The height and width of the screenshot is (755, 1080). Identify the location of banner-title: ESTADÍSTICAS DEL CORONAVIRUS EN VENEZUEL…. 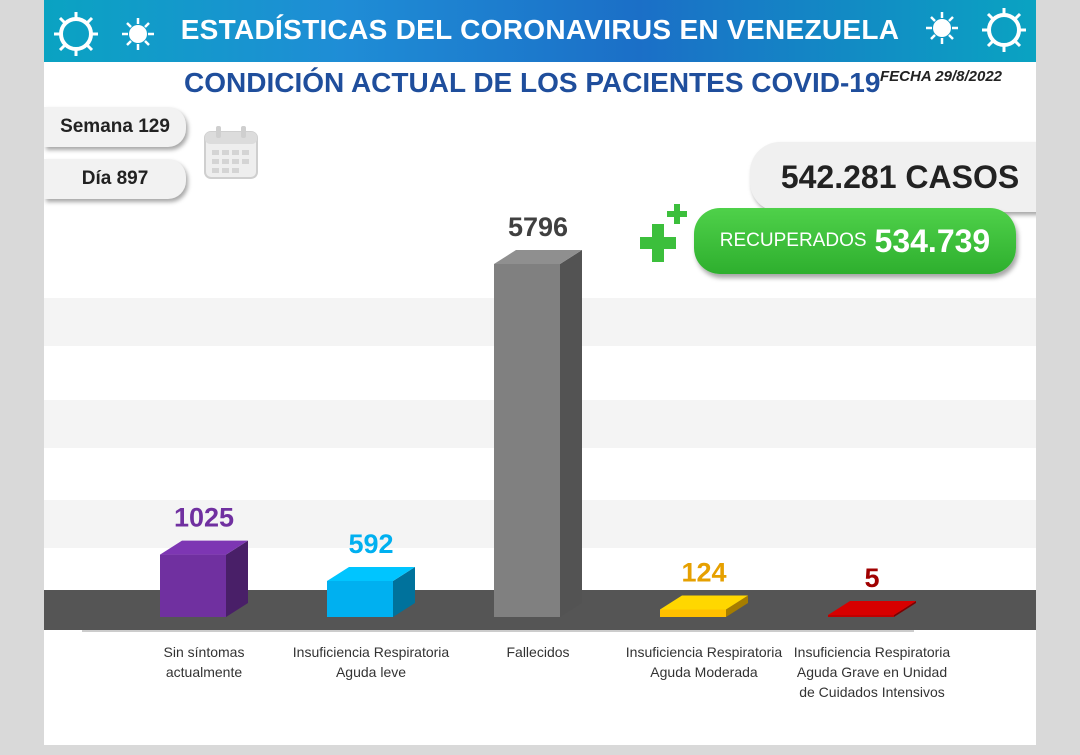
(540, 29).